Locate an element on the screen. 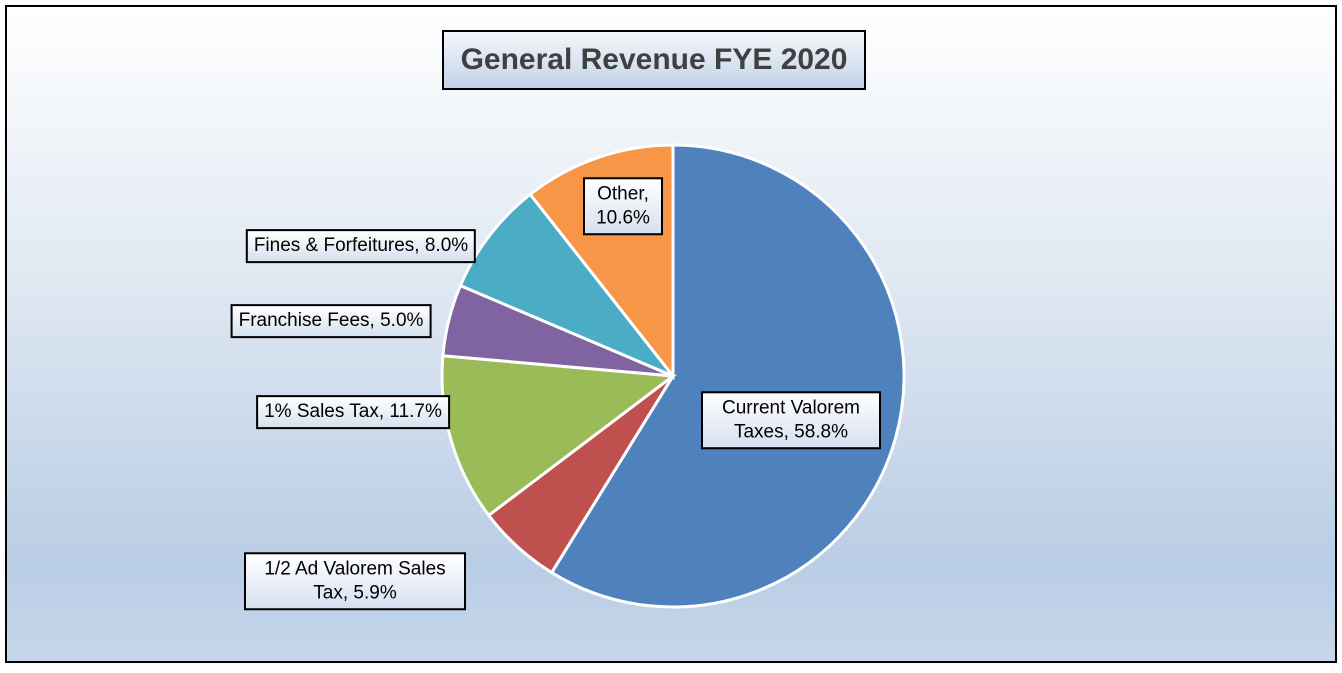 This screenshot has width=1342, height=673. data-label: Other, 10.6% is located at coordinates (623, 206).